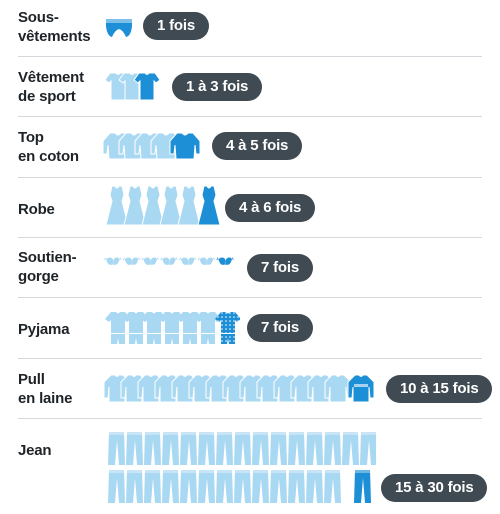  Describe the element at coordinates (51, 87) in the screenshot. I see `row-label: Vêtement de sport` at that location.